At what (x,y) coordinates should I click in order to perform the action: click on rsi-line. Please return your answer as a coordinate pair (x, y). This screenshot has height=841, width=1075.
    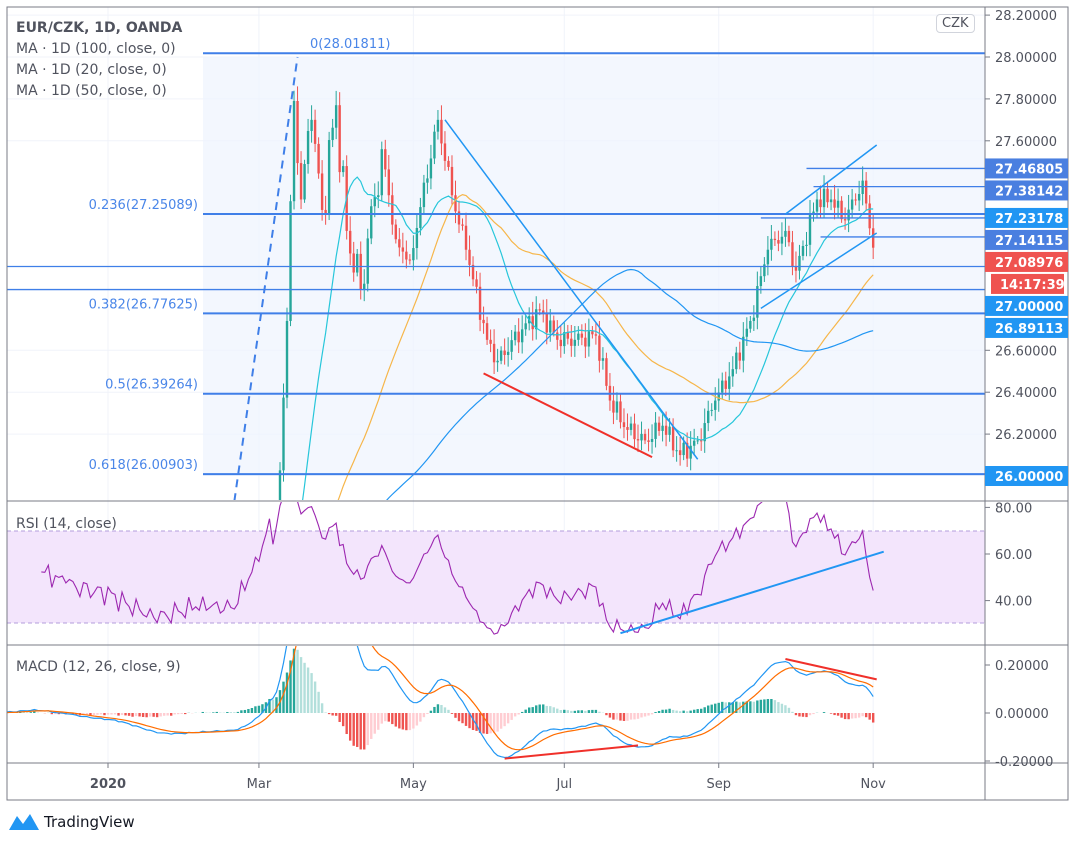
    Looking at the image, I should click on (457, 568).